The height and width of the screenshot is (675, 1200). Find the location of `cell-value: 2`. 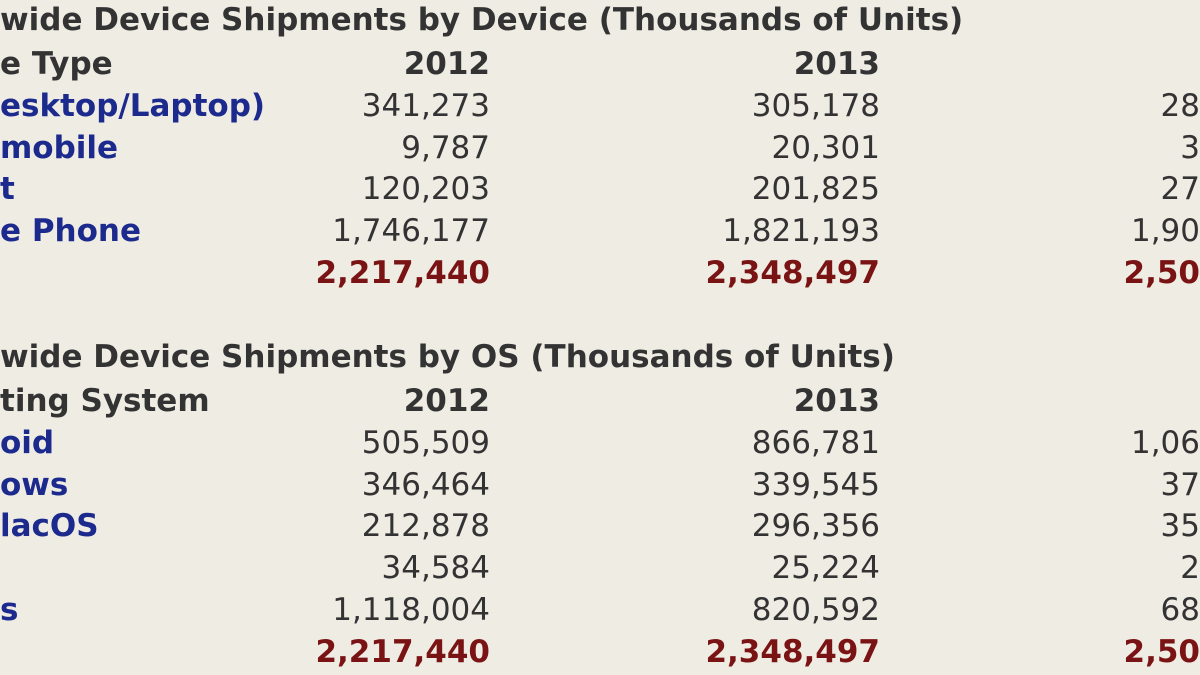

cell-value: 2 is located at coordinates (1190, 568).